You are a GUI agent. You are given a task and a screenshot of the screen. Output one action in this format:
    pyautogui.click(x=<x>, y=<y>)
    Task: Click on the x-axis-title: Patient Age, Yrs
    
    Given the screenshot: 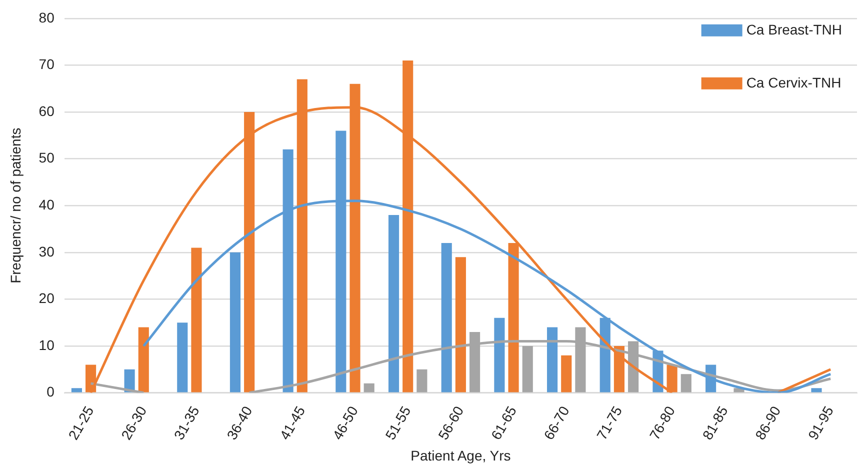 What is the action you would take?
    pyautogui.click(x=460, y=455)
    